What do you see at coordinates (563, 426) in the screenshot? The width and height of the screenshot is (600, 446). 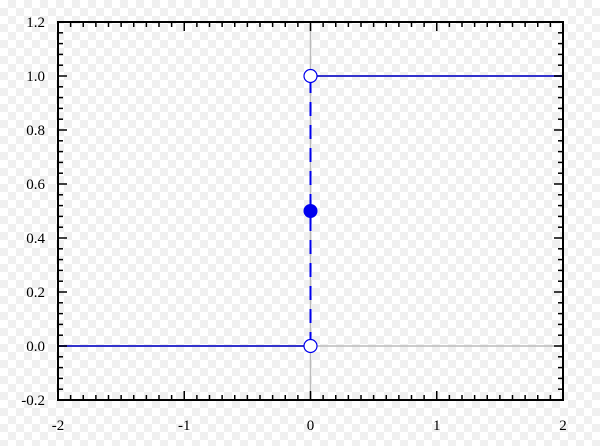 I see `x-tick-label: 2` at bounding box center [563, 426].